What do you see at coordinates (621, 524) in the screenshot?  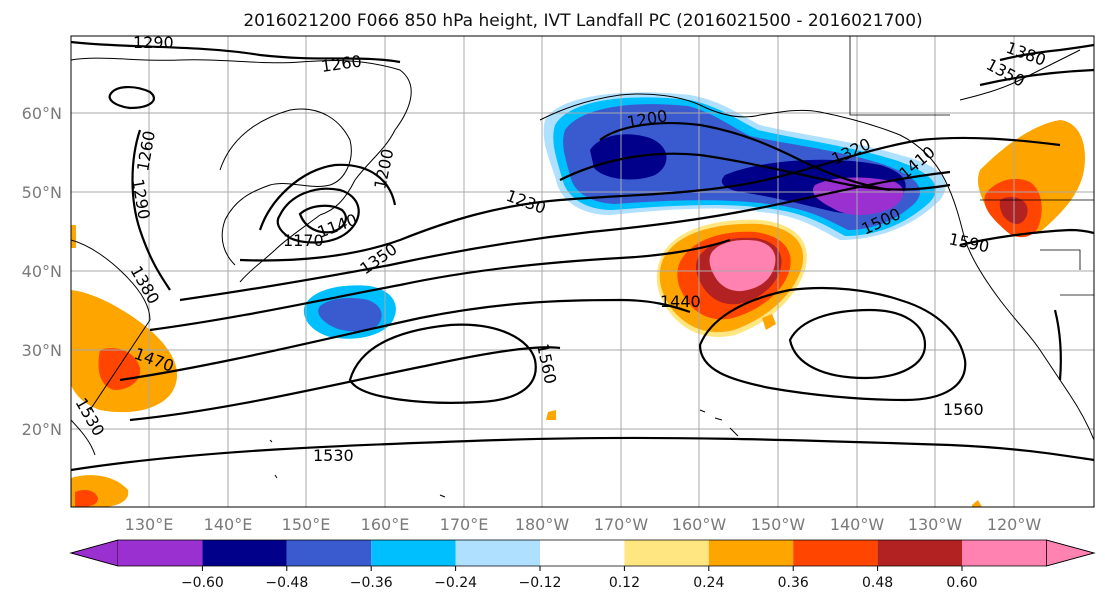 I see `lon-label: 170°W` at bounding box center [621, 524].